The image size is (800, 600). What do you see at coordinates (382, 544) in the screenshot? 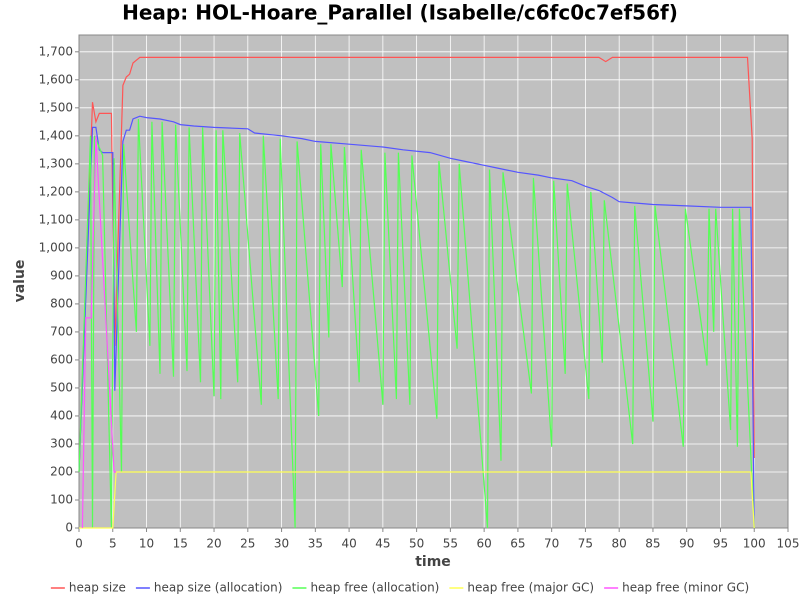
I see `x-tick-label: 45` at bounding box center [382, 544].